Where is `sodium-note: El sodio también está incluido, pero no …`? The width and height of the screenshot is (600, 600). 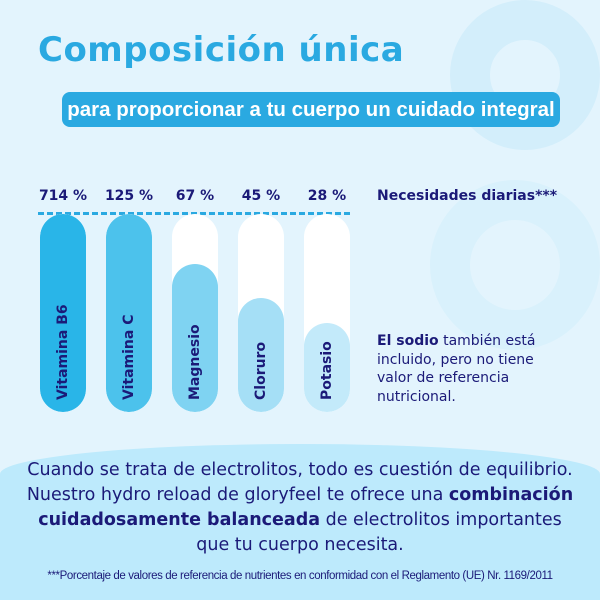 sodium-note: El sodio también está incluido, pero no … is located at coordinates (462, 369).